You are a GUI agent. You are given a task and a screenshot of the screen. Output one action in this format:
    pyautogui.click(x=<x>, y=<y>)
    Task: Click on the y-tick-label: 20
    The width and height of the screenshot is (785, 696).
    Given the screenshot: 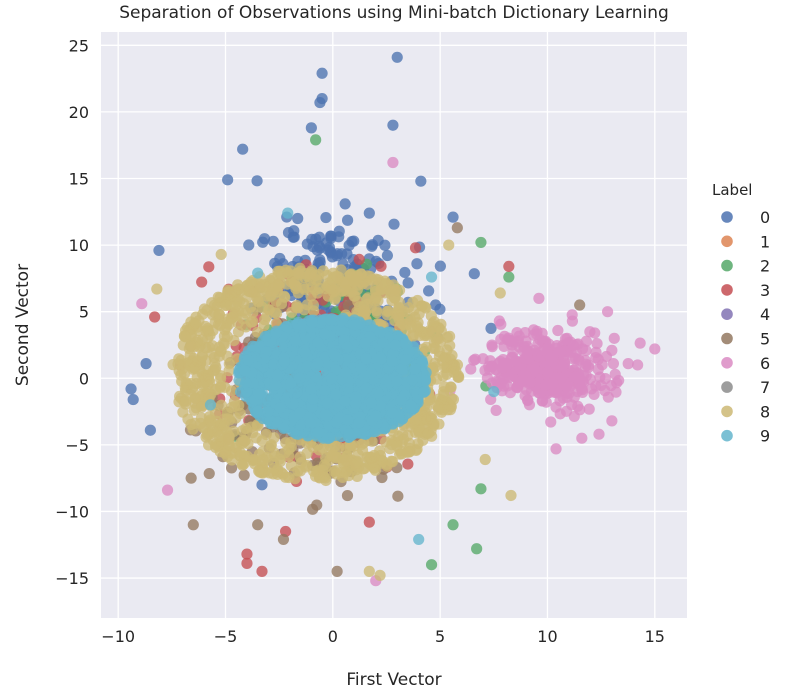 What is the action you would take?
    pyautogui.click(x=79, y=112)
    